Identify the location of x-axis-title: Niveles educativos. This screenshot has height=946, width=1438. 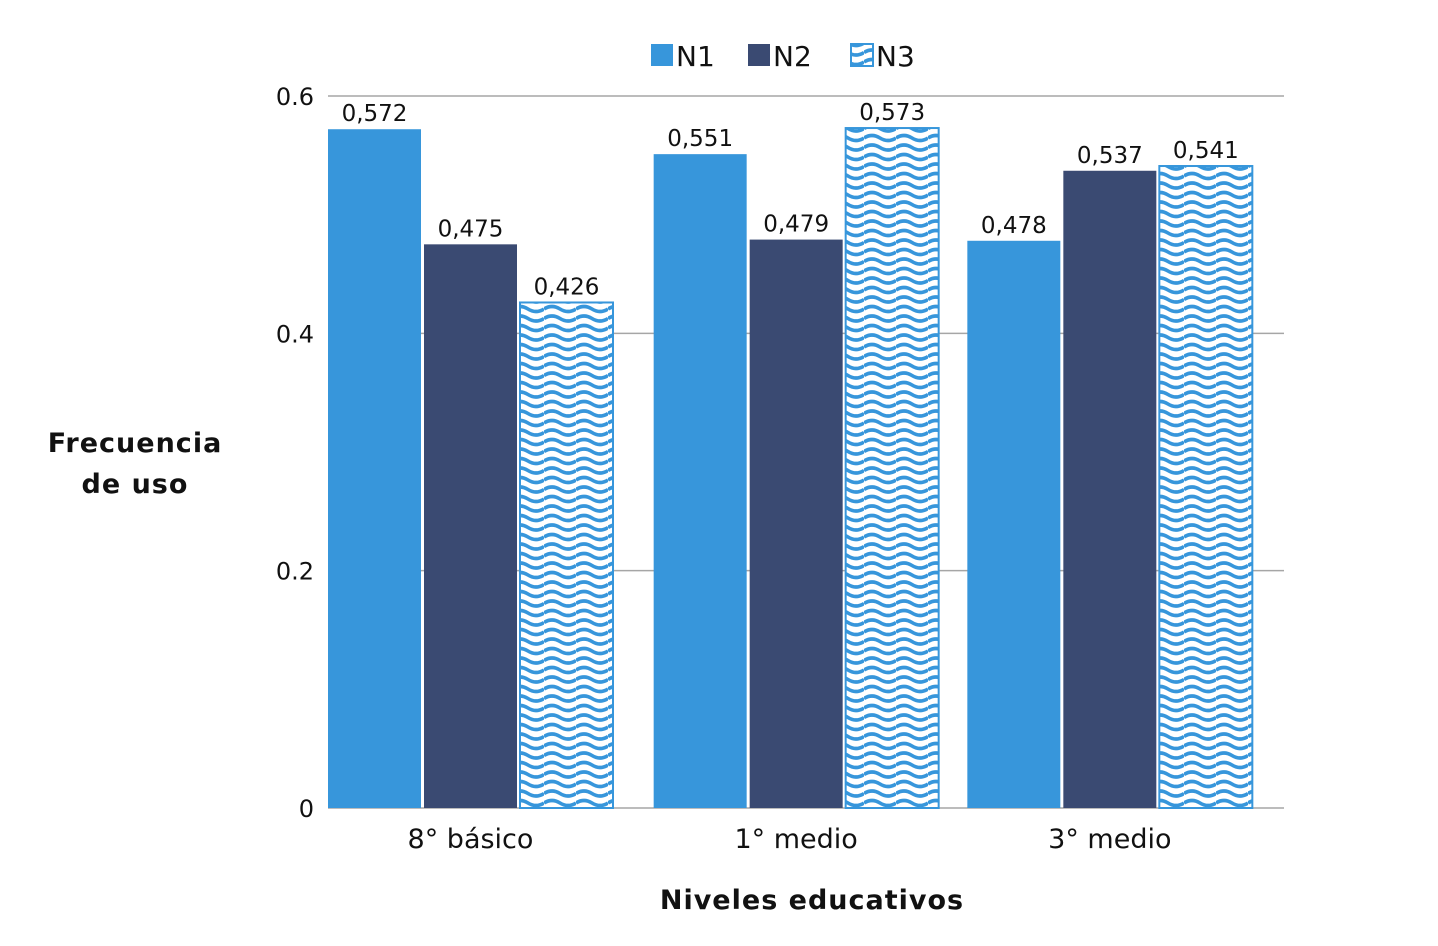
(812, 900).